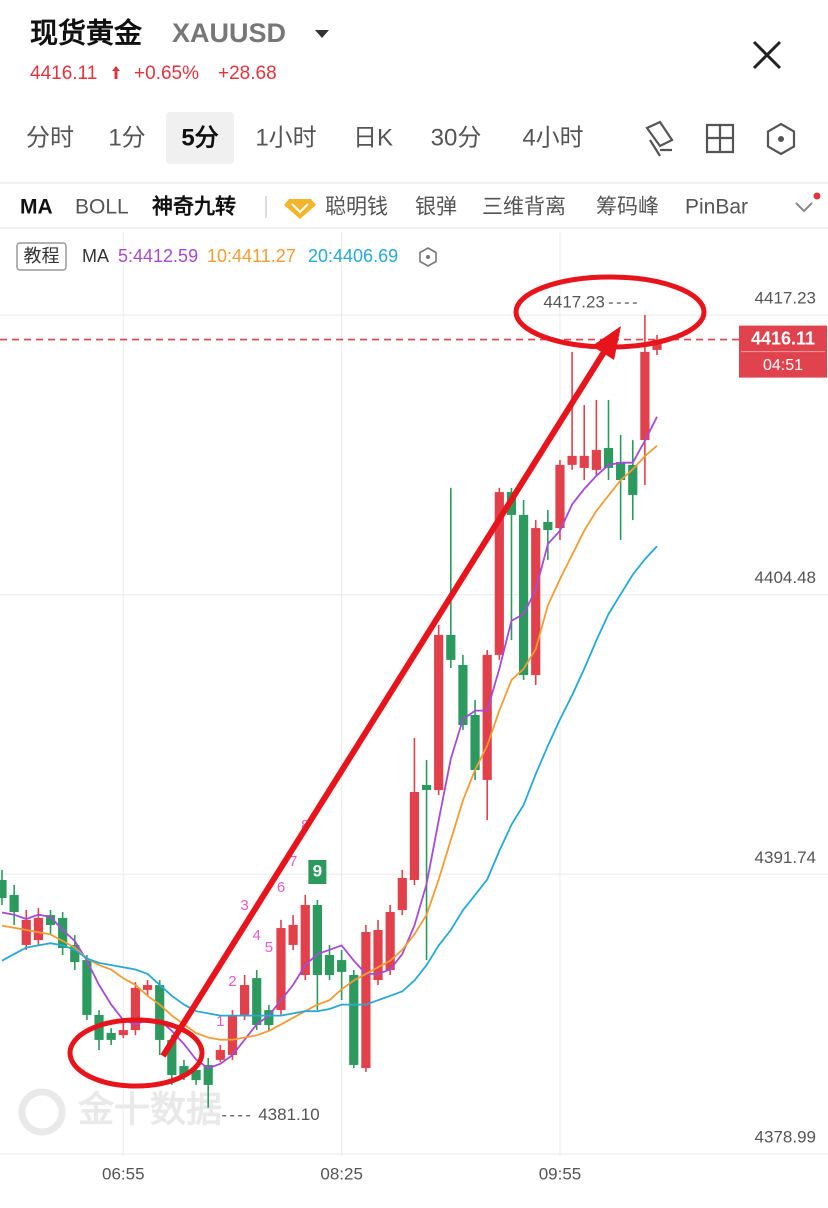  What do you see at coordinates (194, 207) in the screenshot?
I see `indicator: 神奇九转` at bounding box center [194, 207].